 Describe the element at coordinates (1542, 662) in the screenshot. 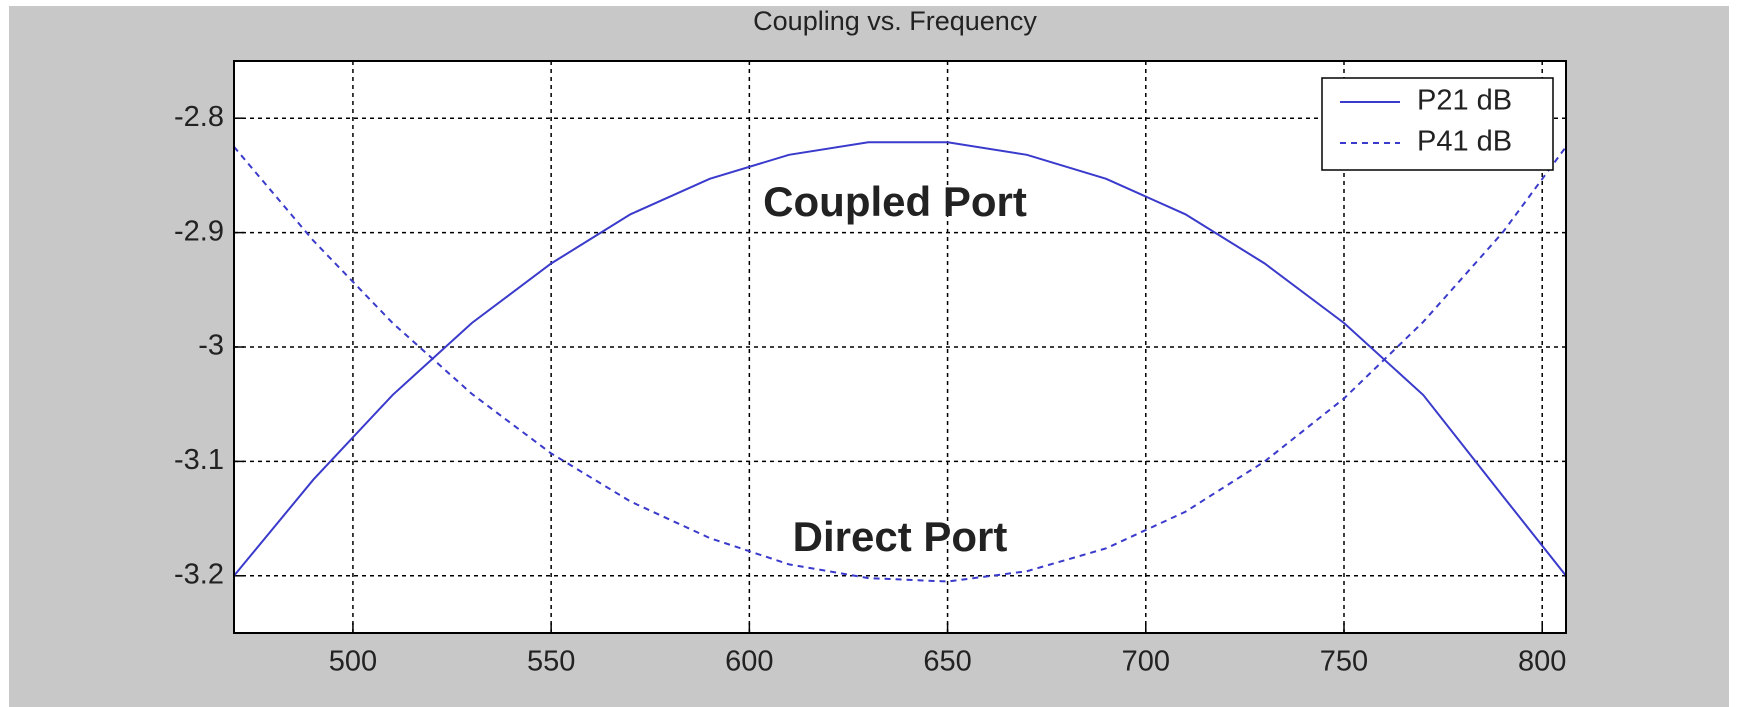

I see `x-tick-label: 800` at that location.